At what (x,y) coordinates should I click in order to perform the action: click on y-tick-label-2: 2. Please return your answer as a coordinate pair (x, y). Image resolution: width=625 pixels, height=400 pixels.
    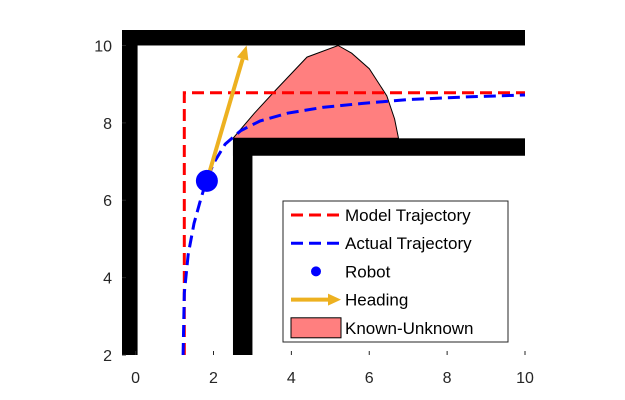
    Looking at the image, I should click on (107, 356).